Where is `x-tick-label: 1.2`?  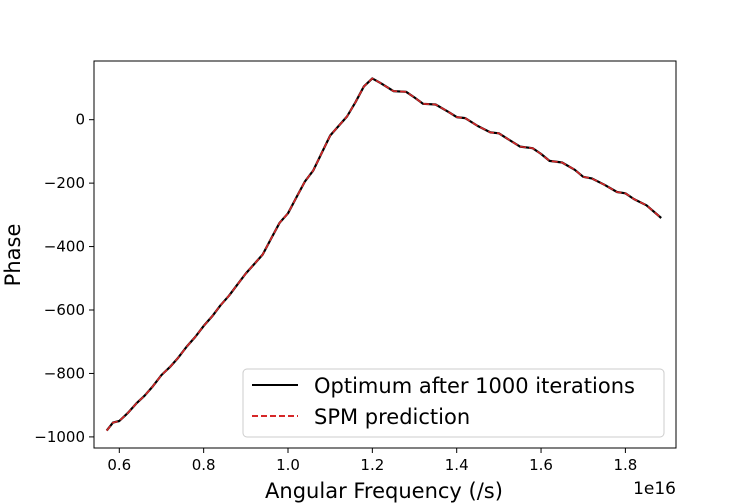
x-tick-label: 1.2 is located at coordinates (372, 465).